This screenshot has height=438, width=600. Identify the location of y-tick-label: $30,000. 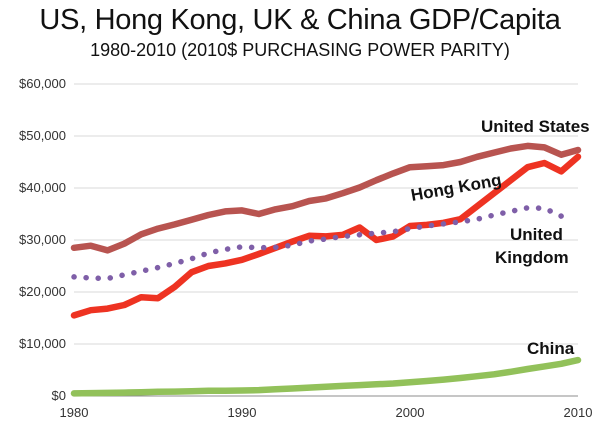
(42, 239).